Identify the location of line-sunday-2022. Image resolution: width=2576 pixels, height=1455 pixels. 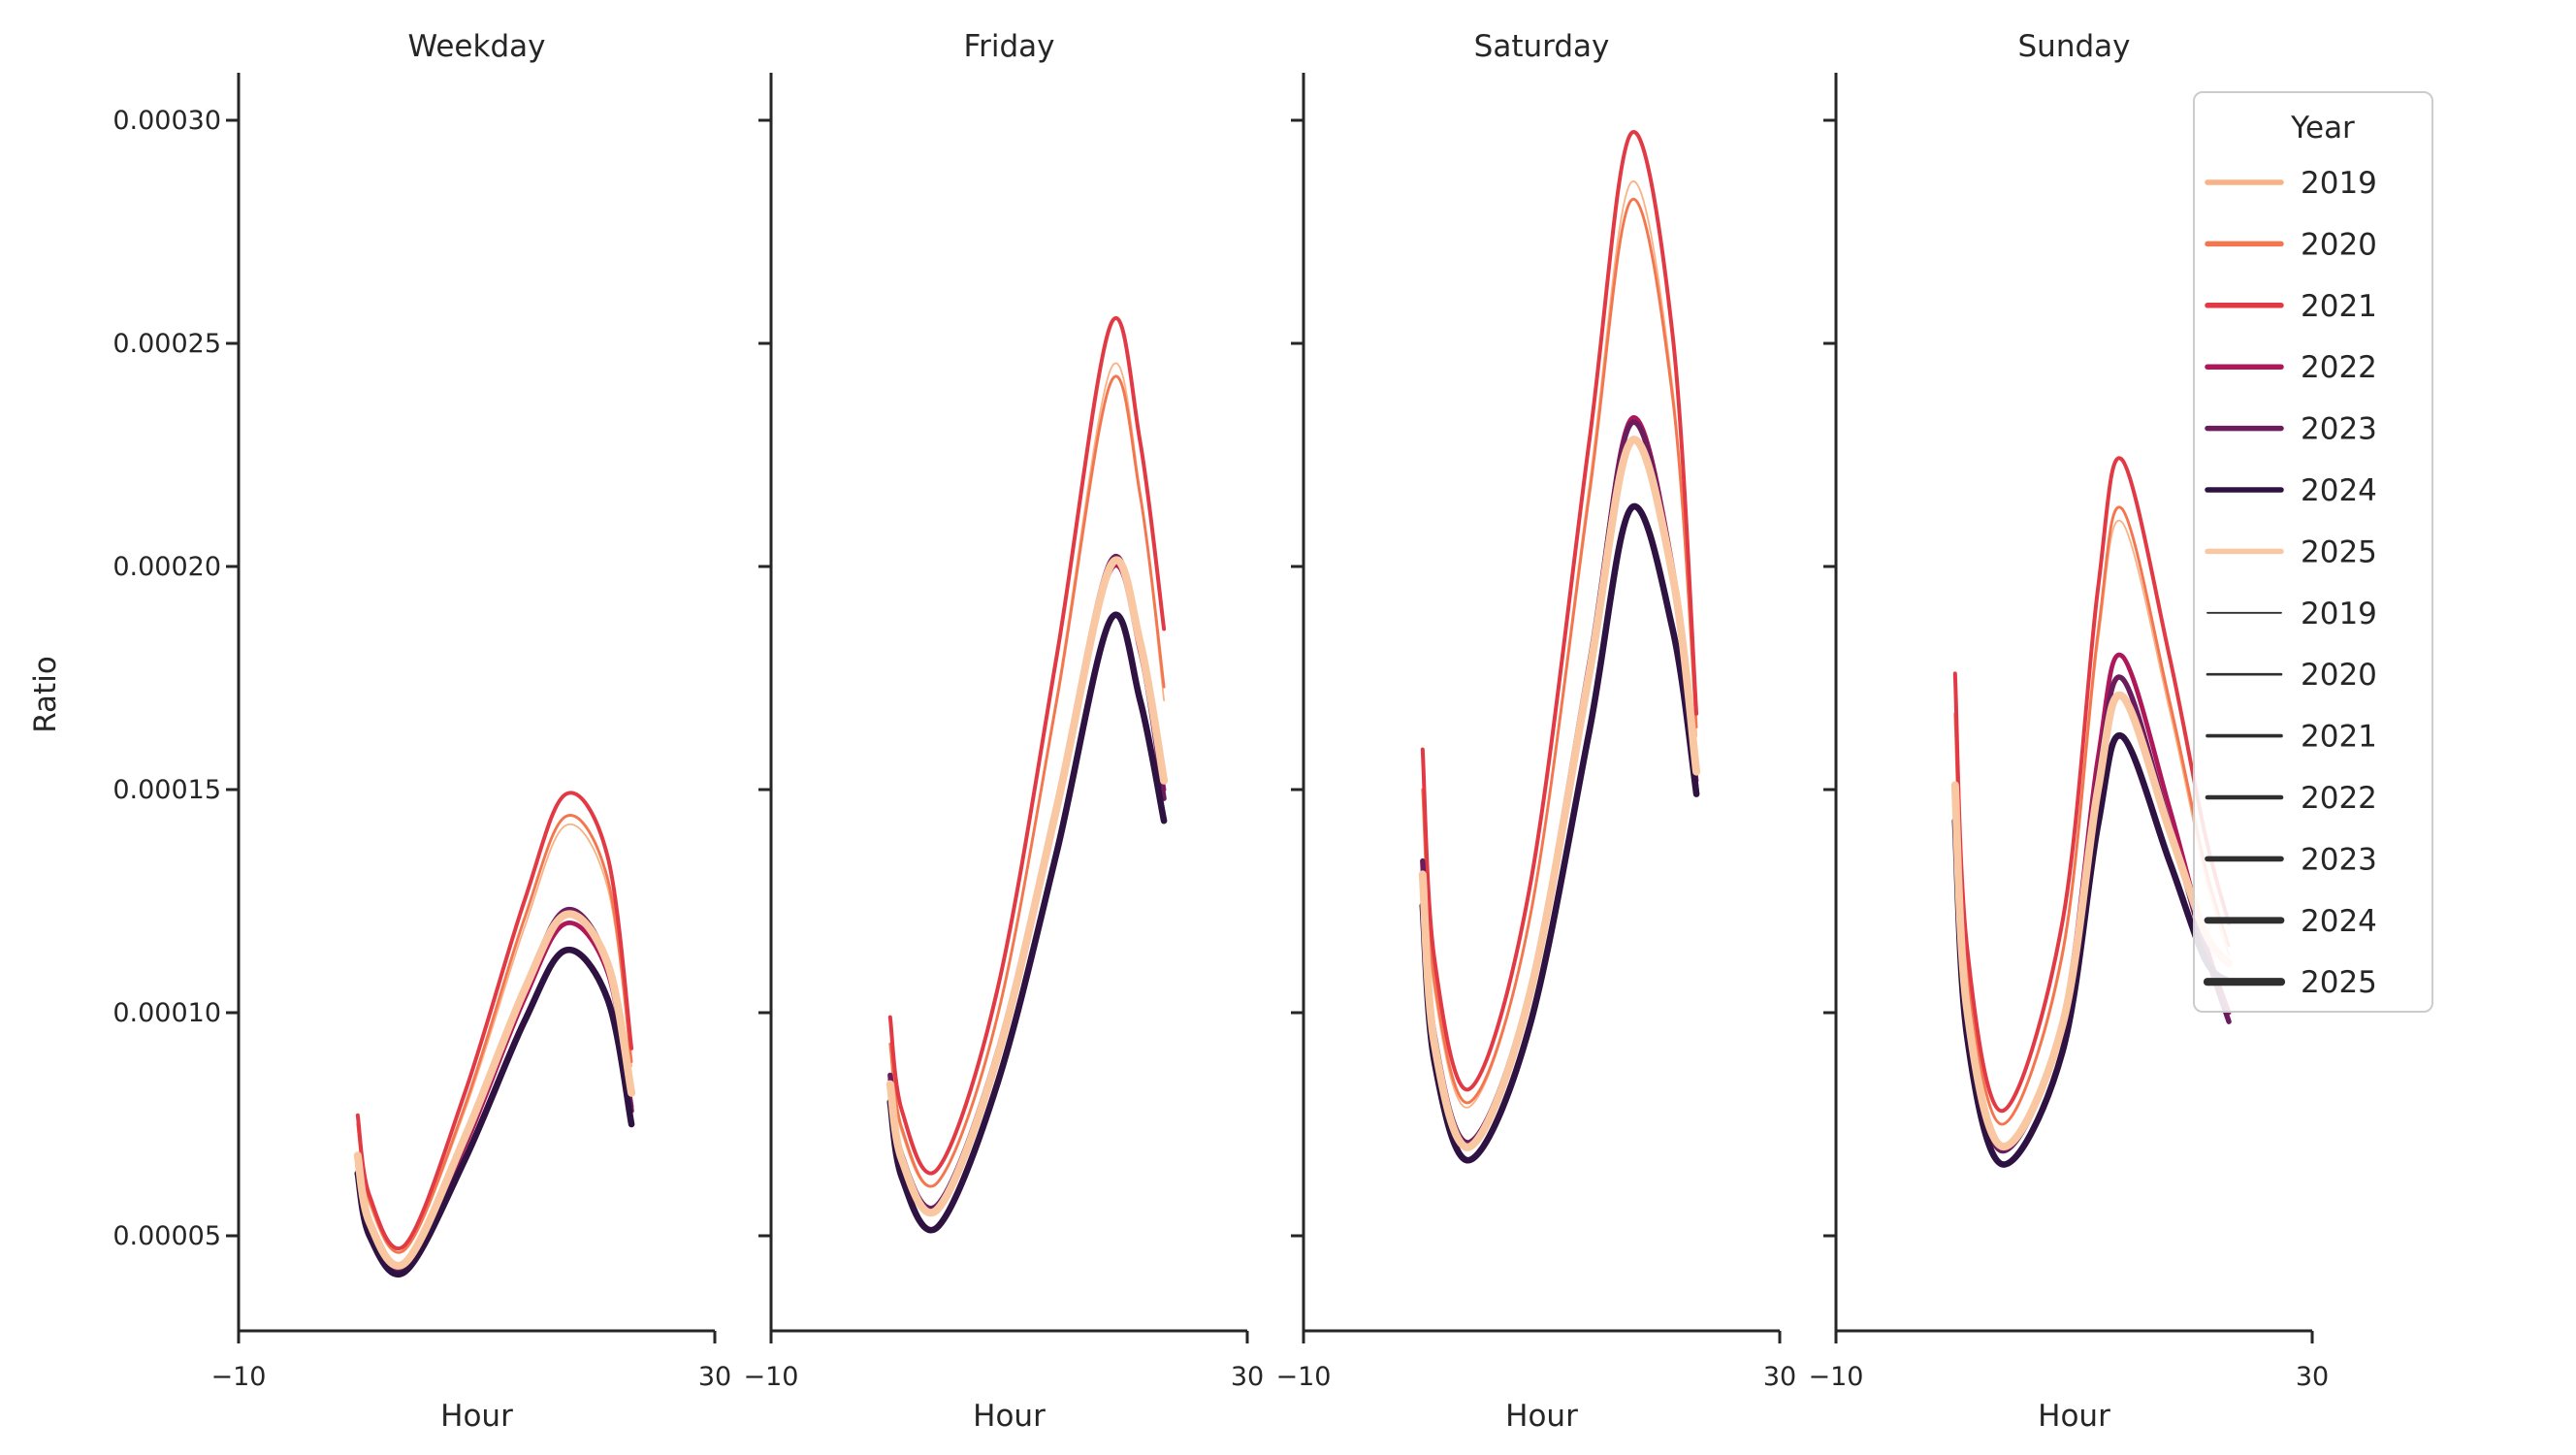
(2092, 900).